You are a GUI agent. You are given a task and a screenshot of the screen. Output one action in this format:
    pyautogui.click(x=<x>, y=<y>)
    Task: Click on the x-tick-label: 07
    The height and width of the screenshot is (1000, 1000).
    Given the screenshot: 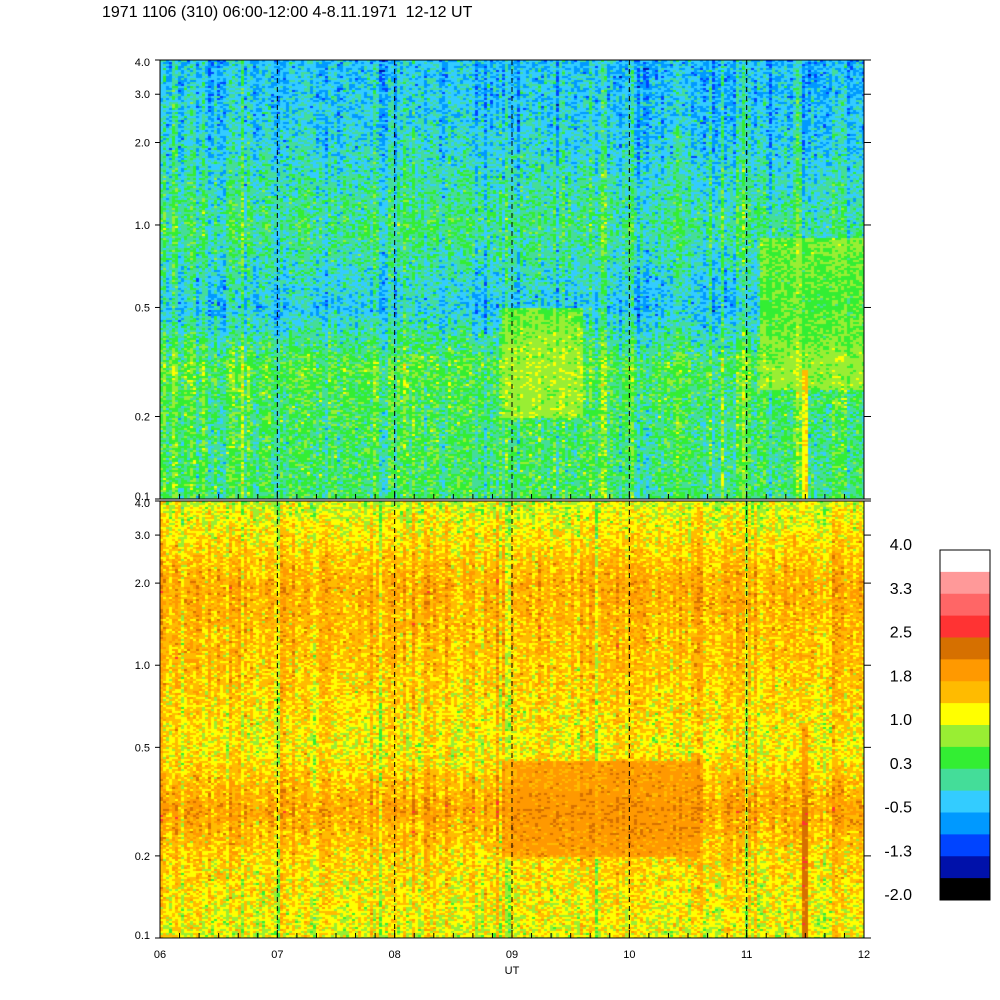 What is the action you would take?
    pyautogui.click(x=277, y=955)
    